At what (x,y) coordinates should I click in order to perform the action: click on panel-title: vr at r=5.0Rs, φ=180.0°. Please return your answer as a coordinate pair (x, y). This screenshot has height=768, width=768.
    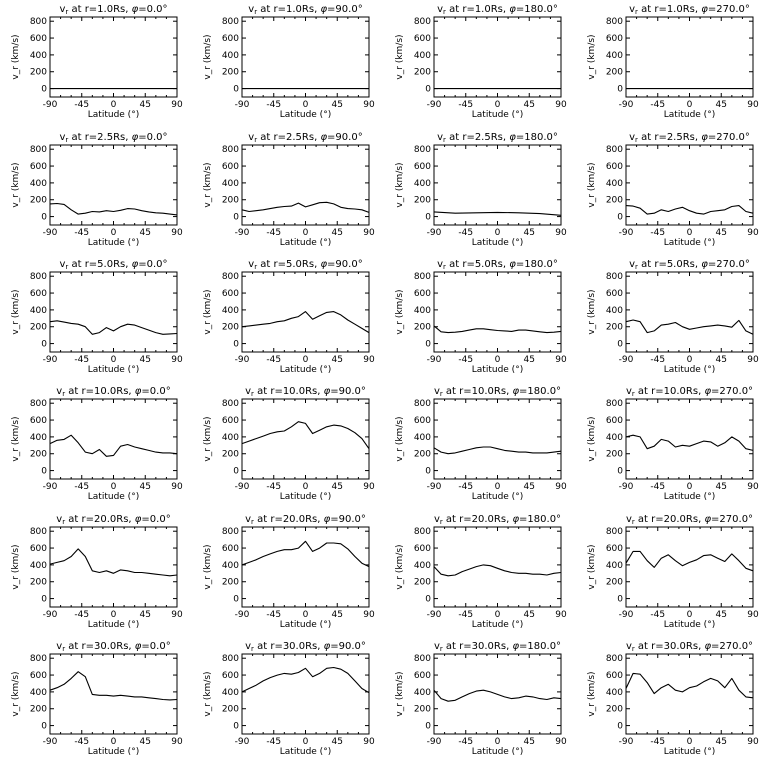
    Looking at the image, I should click on (497, 265).